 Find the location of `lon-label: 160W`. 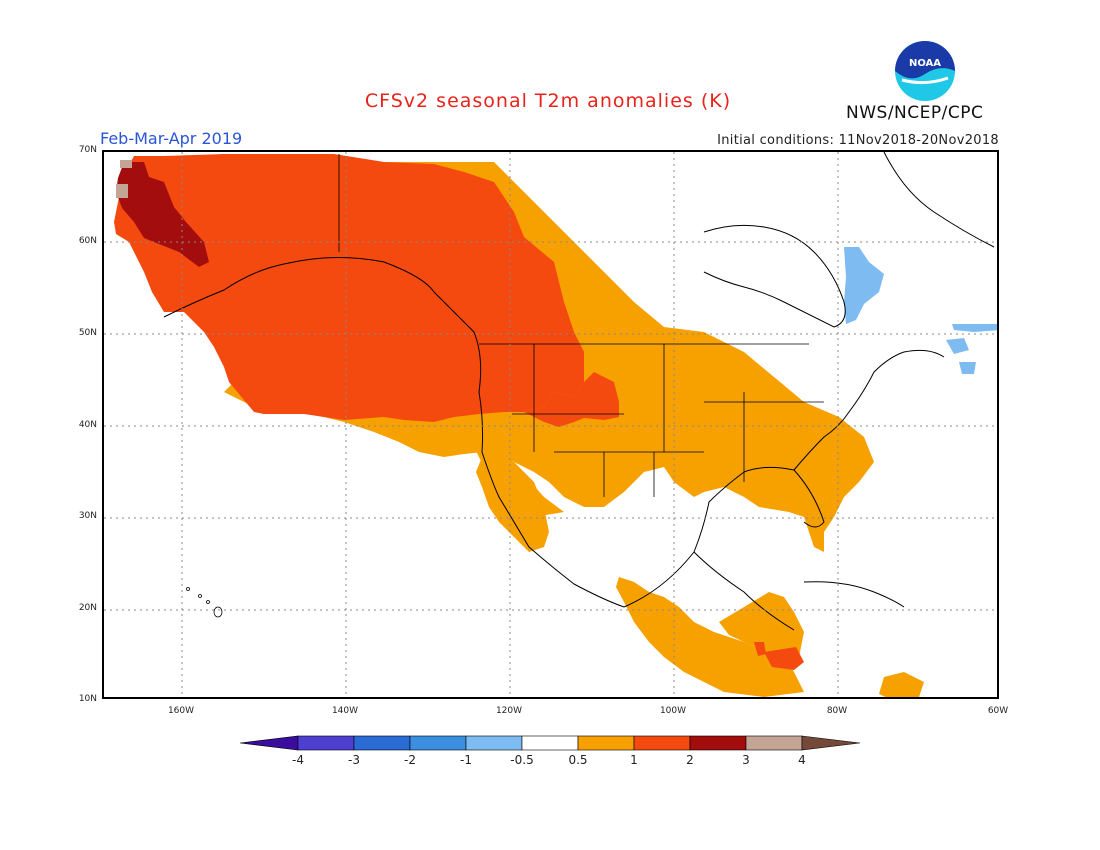

lon-label: 160W is located at coordinates (181, 711).